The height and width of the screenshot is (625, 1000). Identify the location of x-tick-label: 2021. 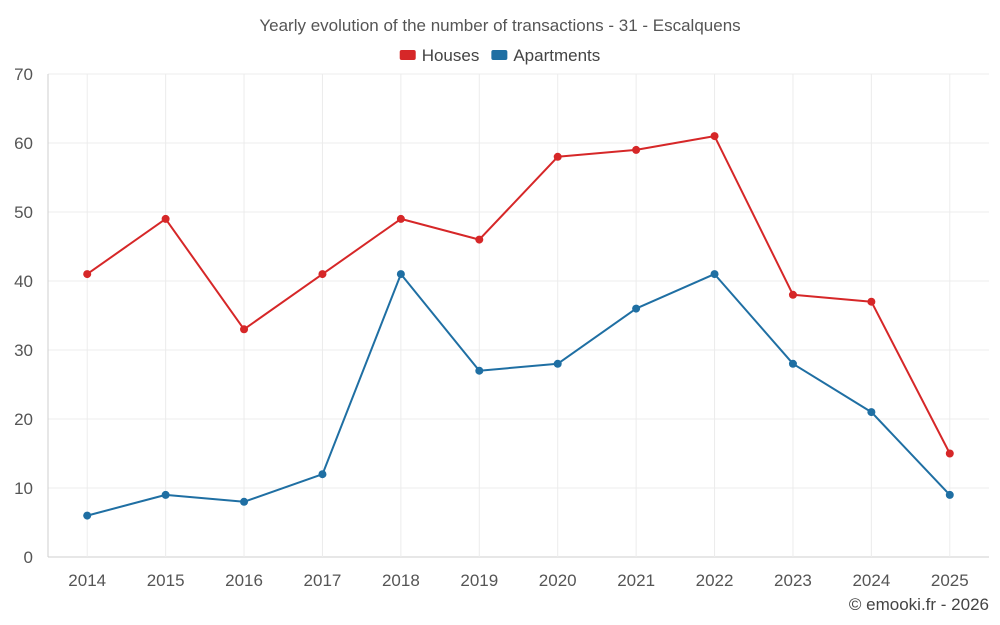
(636, 580).